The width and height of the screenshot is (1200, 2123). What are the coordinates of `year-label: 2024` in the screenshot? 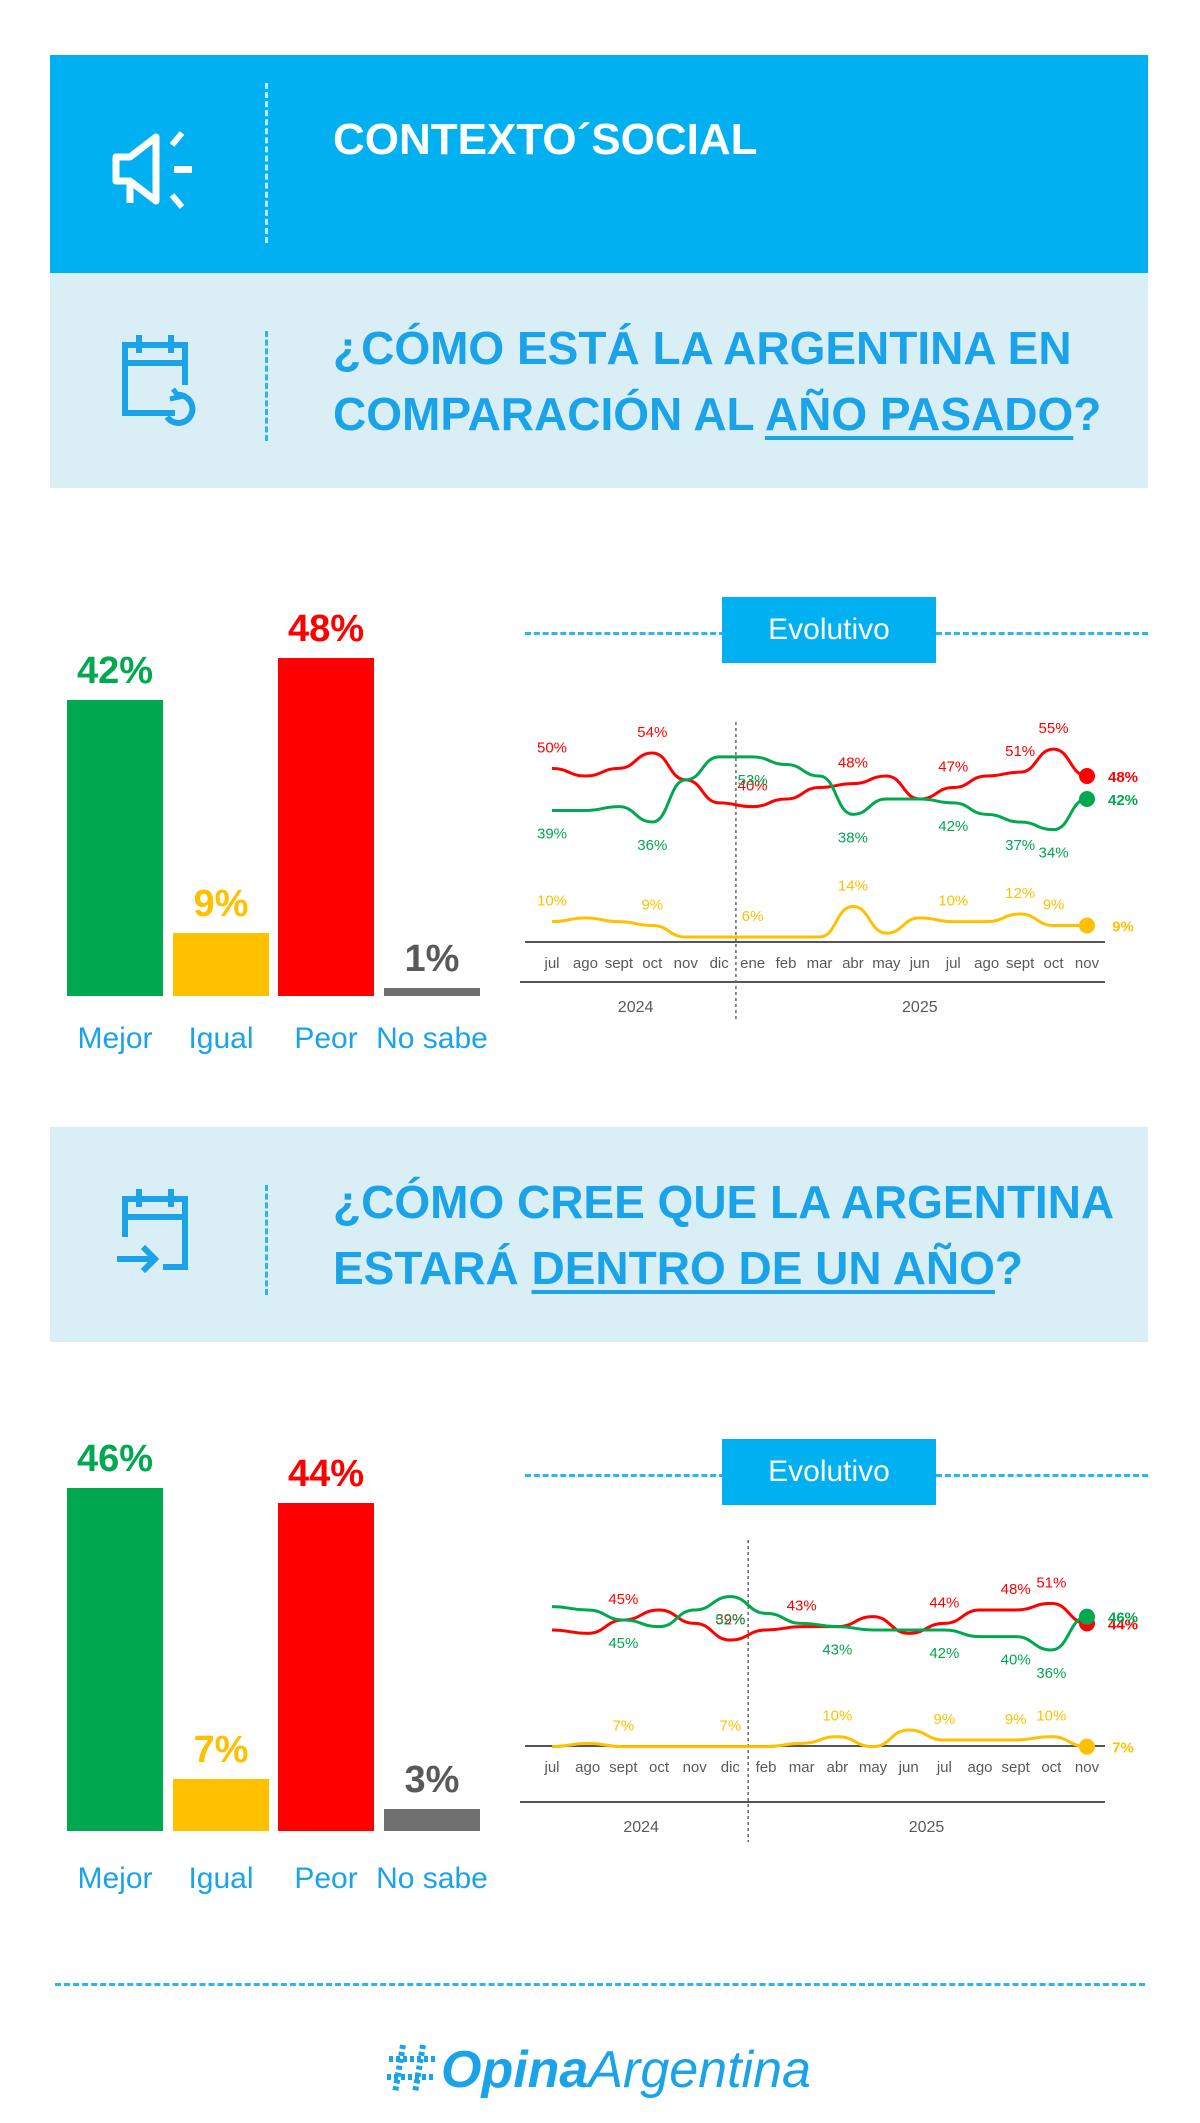 It's located at (641, 1827).